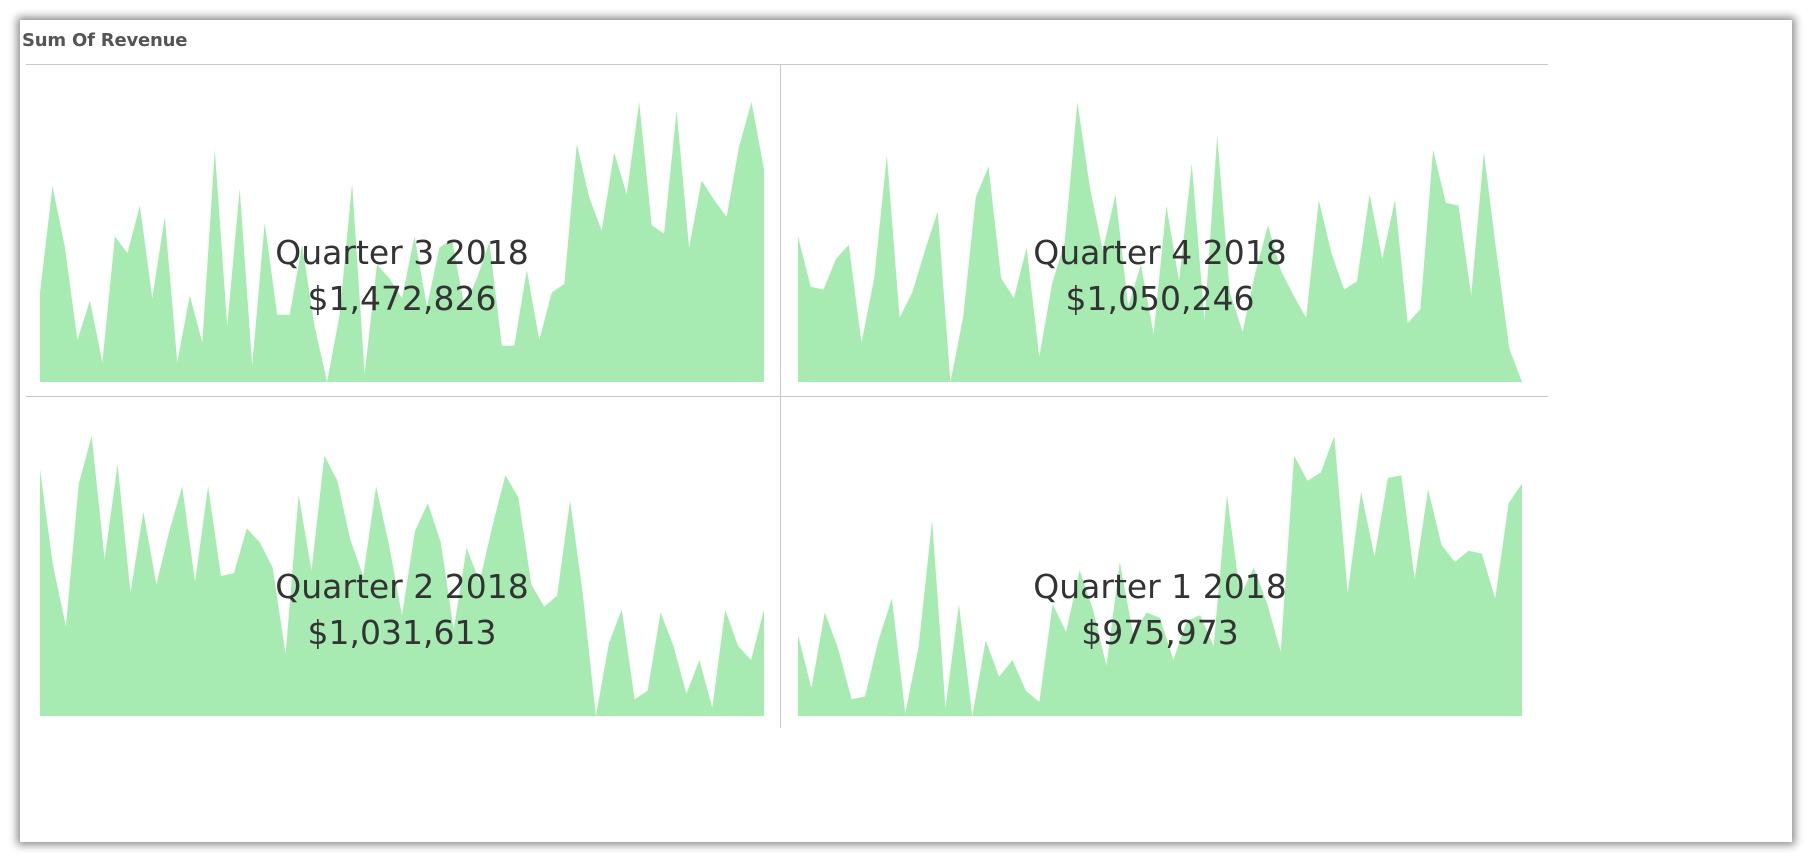 This screenshot has width=1813, height=862. What do you see at coordinates (402, 586) in the screenshot?
I see `tile-name: Quarter 2 2018` at bounding box center [402, 586].